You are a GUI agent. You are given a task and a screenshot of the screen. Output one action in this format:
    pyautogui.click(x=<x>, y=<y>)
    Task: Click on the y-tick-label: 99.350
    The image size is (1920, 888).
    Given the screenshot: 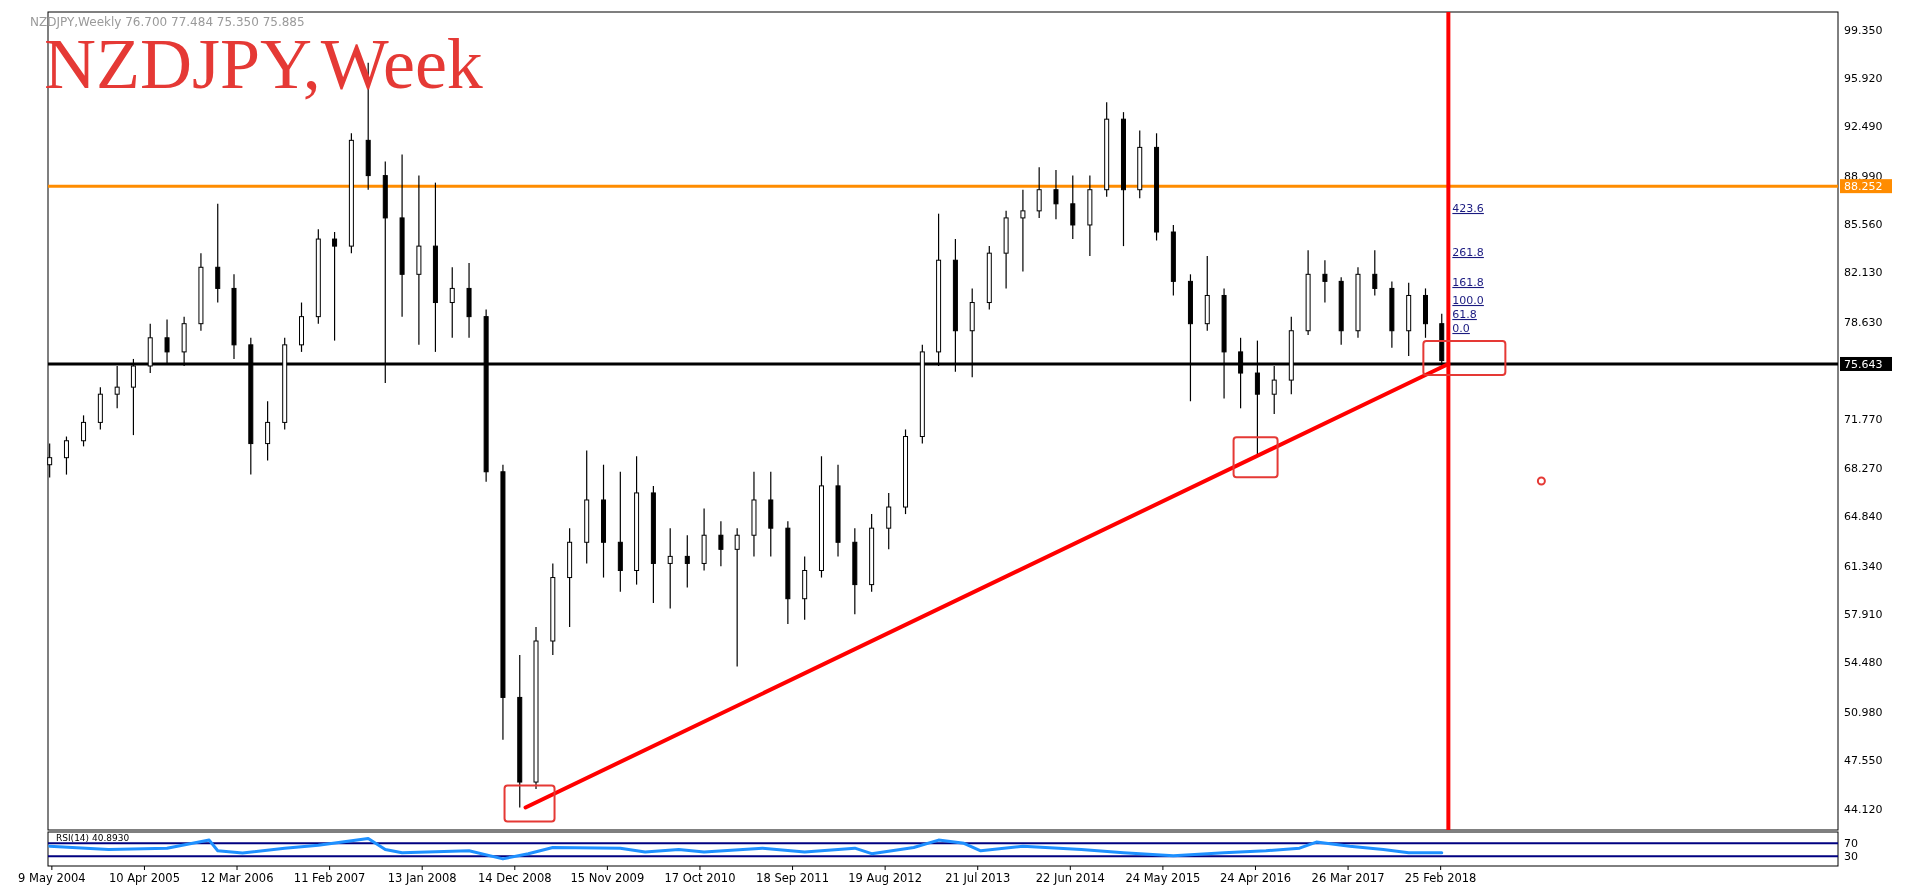 What is the action you would take?
    pyautogui.click(x=1863, y=30)
    